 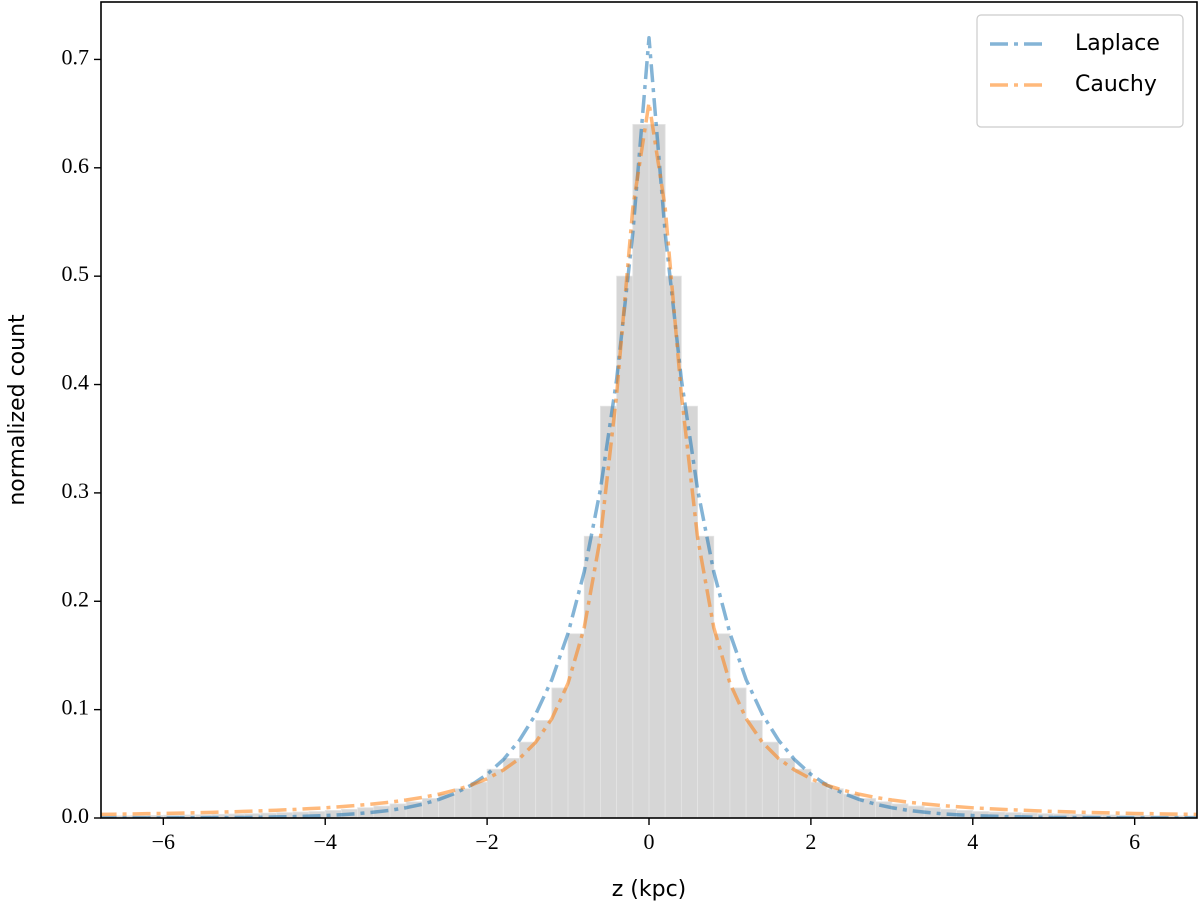 What do you see at coordinates (76, 598) in the screenshot?
I see `y-tick-label: 0.2` at bounding box center [76, 598].